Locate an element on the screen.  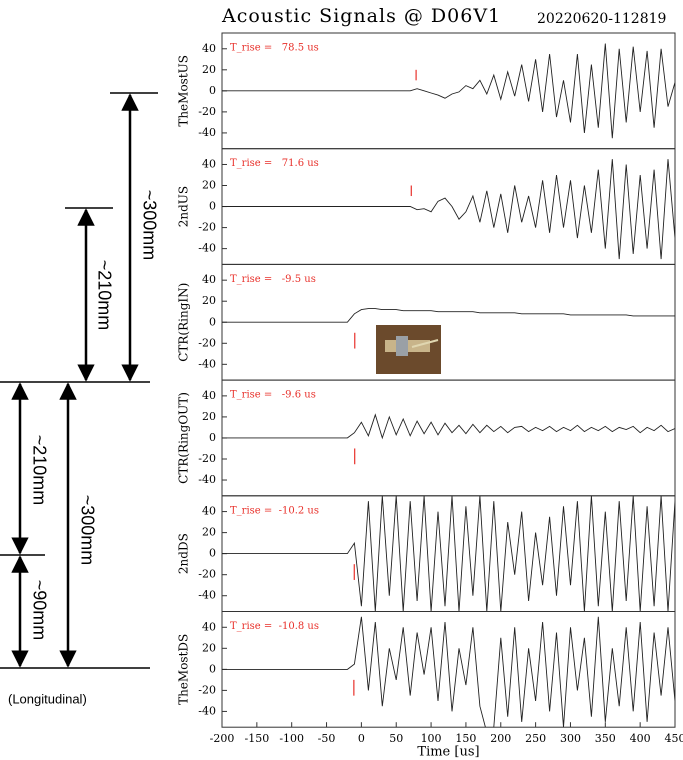
y-axis-label: CTR(RingOUT) is located at coordinates (184, 438).